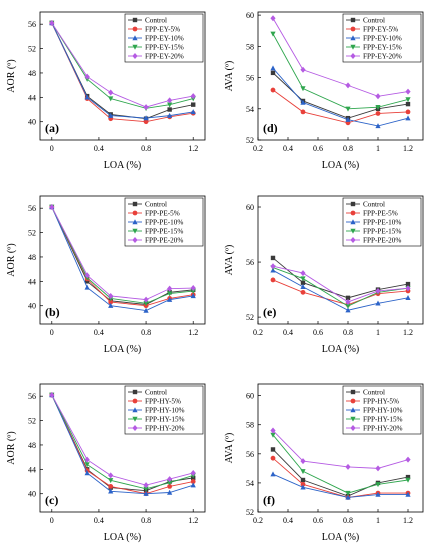 Image resolution: width=436 pixels, height=550 pixels. I want to click on x-tick-label: 1.2, so click(408, 148).